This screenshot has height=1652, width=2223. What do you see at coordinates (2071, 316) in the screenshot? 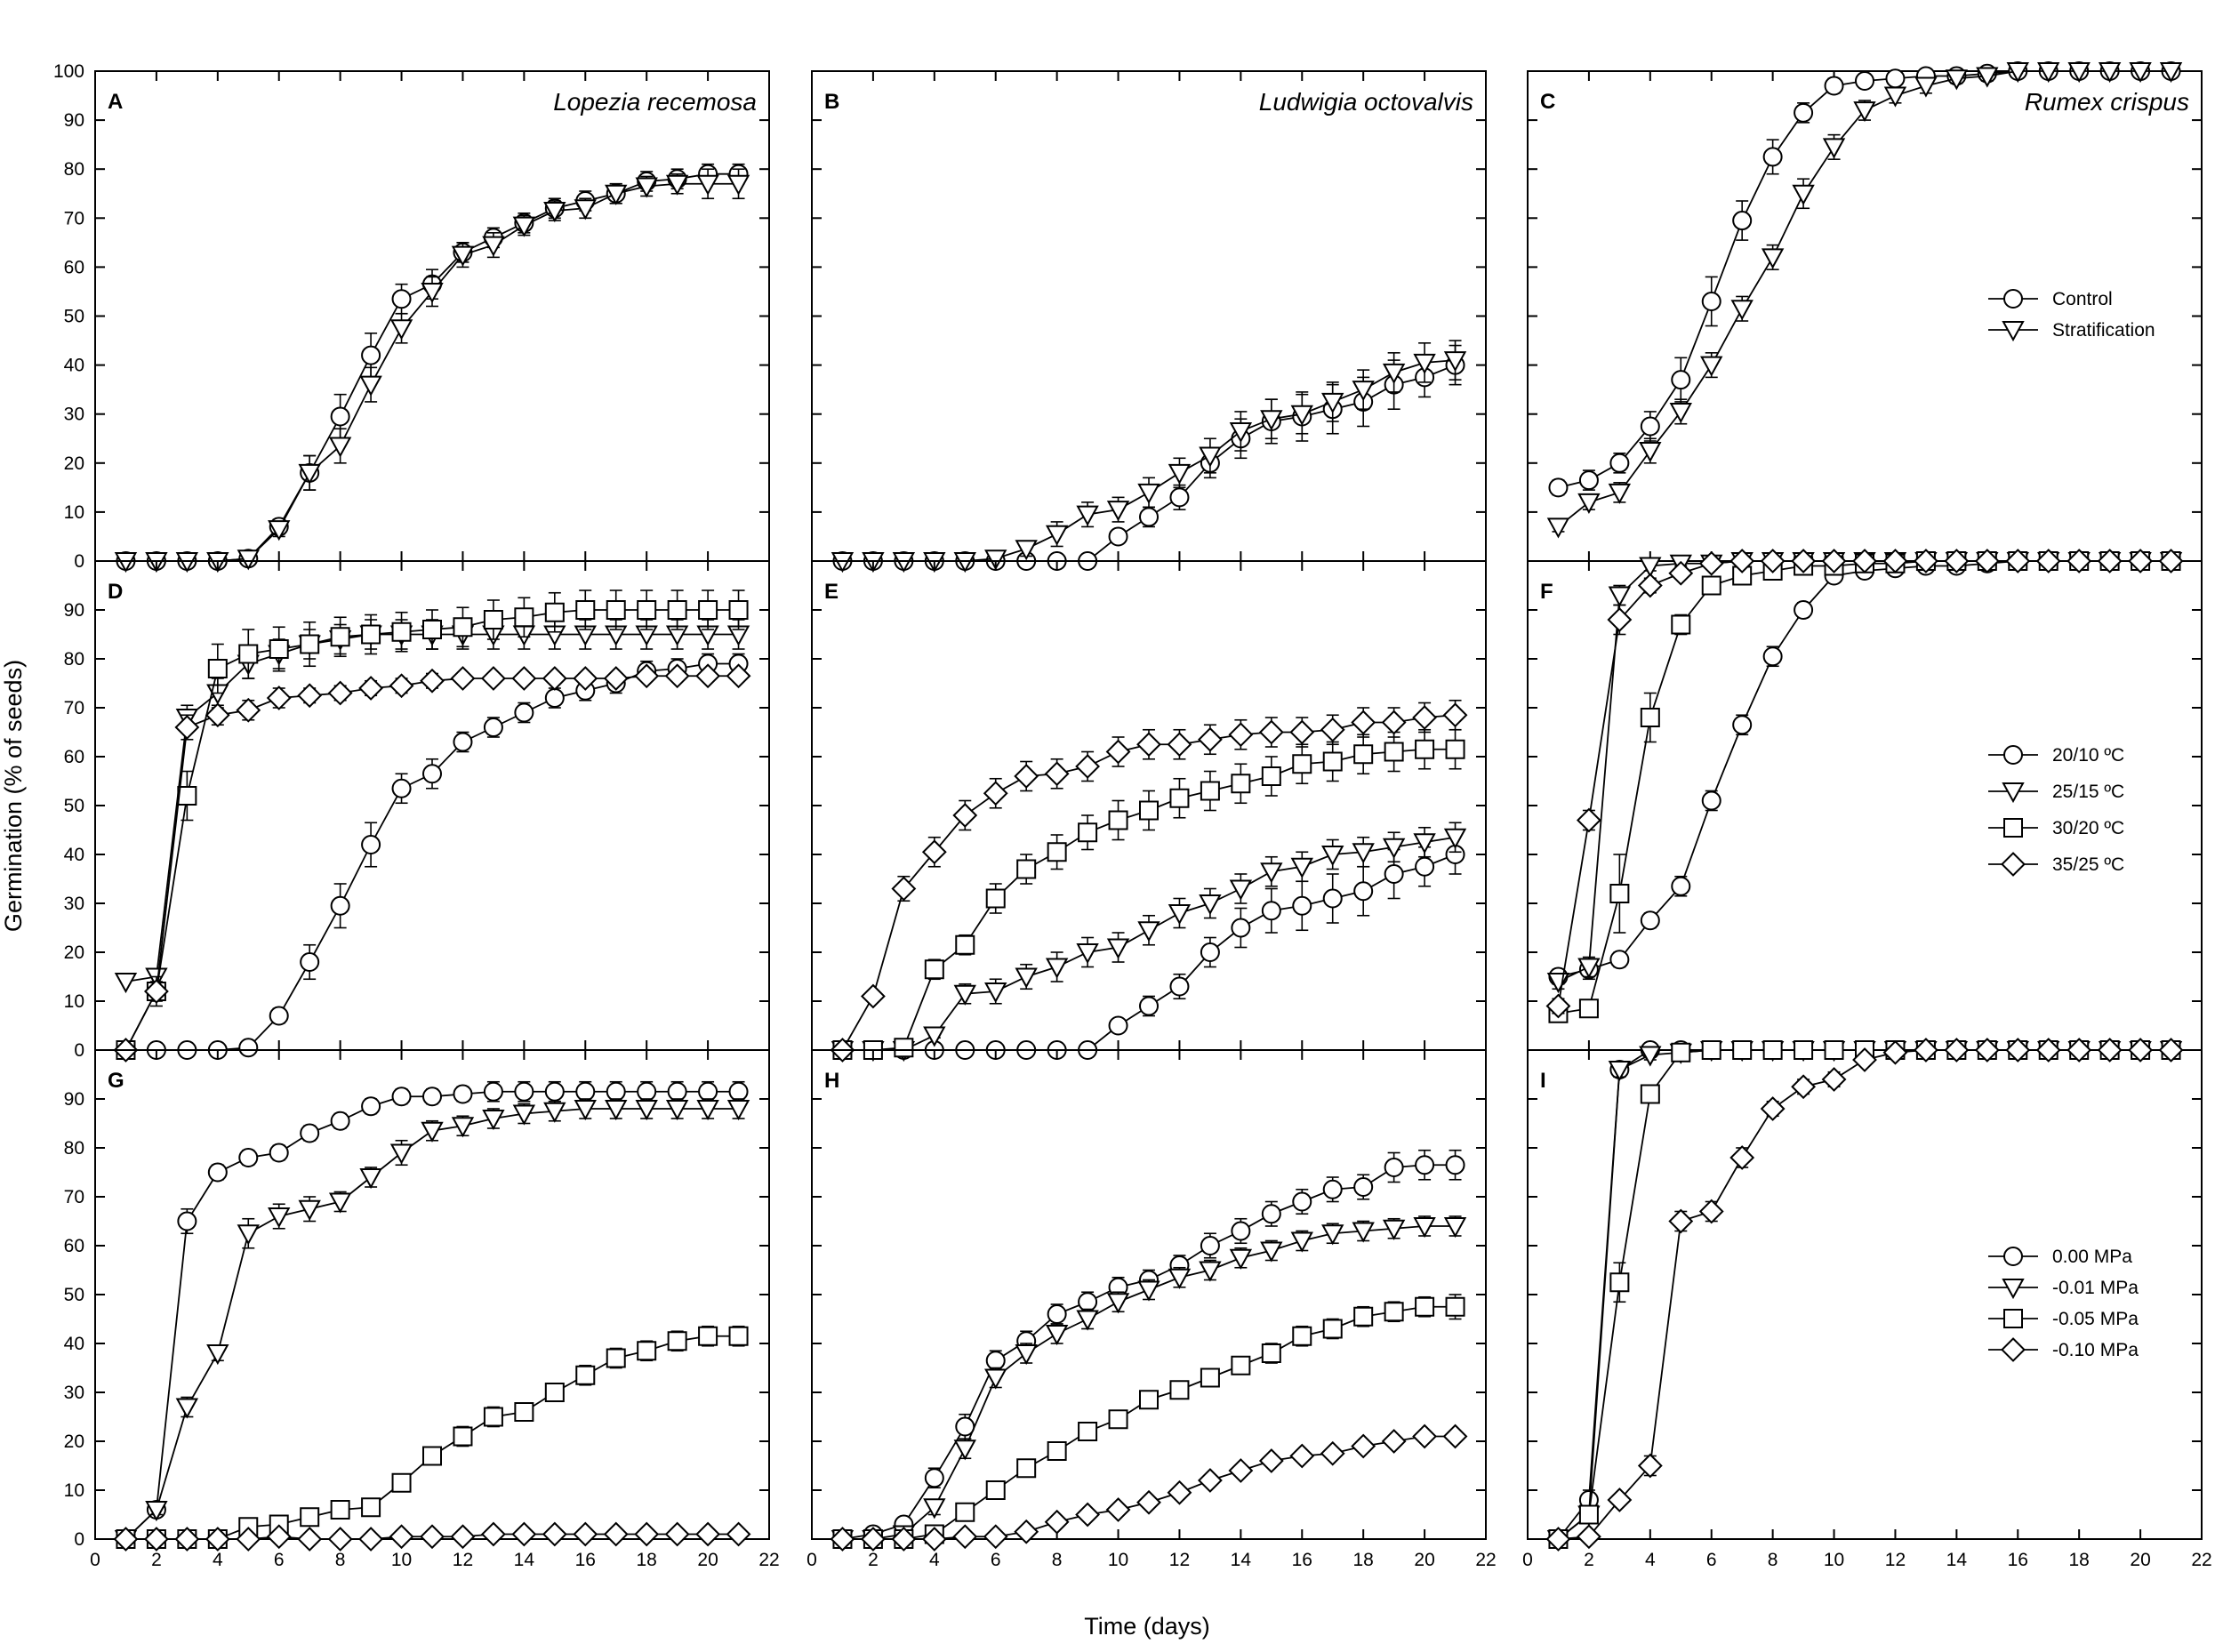
I see `legend-stratification: Control Stratification` at bounding box center [2071, 316].